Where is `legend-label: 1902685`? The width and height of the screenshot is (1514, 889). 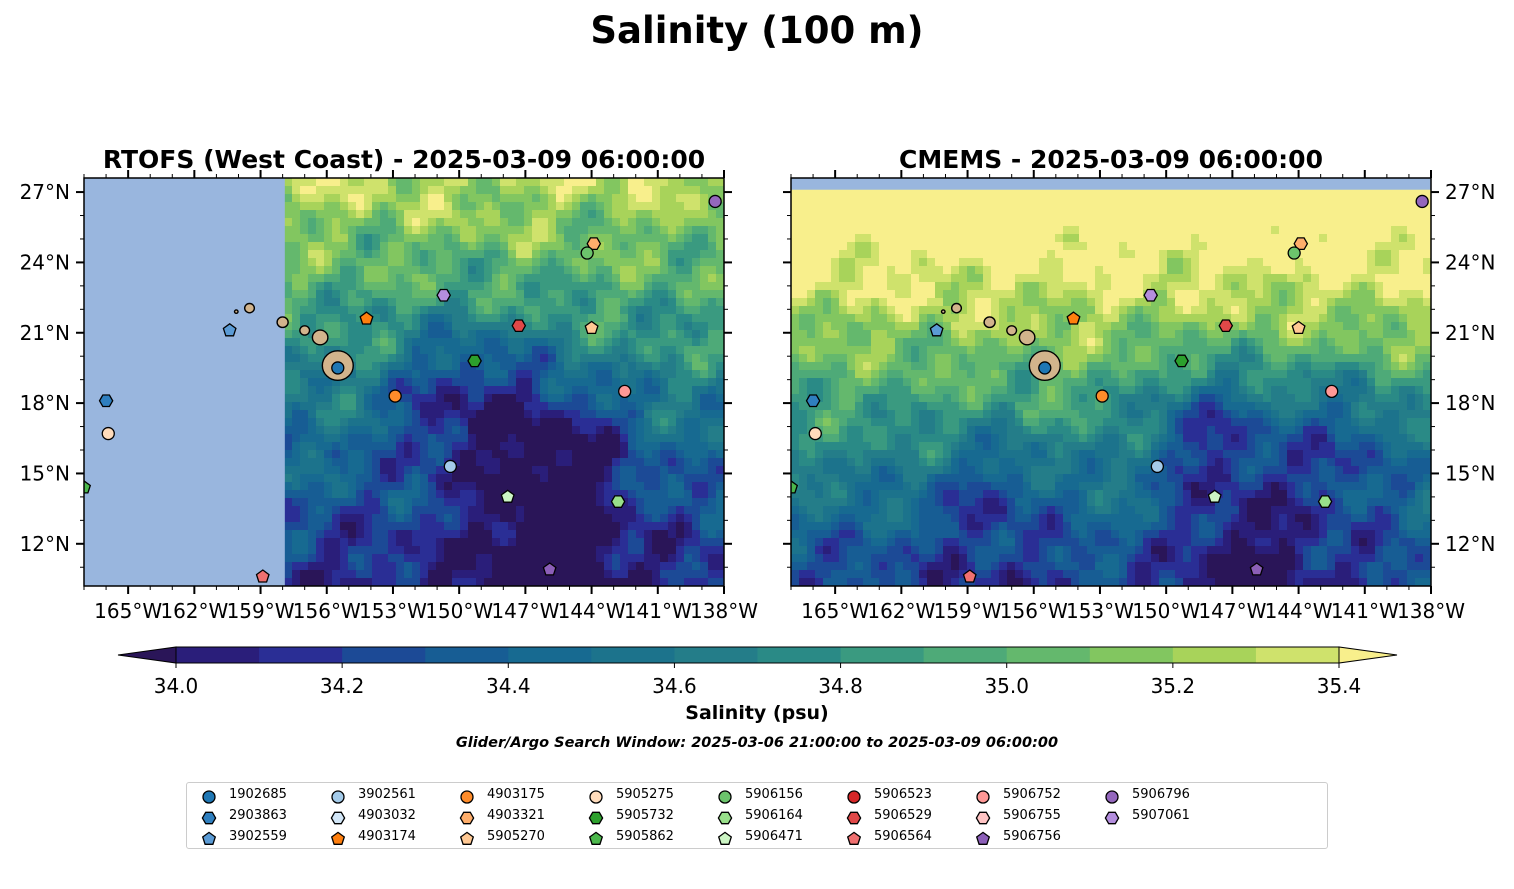
legend-label: 1902685 is located at coordinates (258, 794).